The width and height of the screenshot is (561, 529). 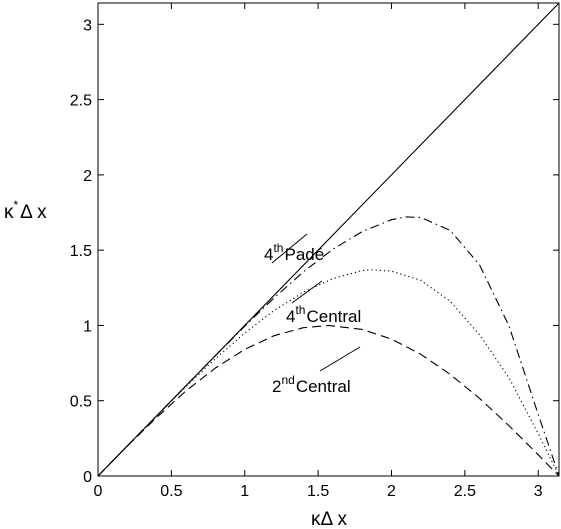 I want to click on x-tick-label: 1, so click(x=244, y=491).